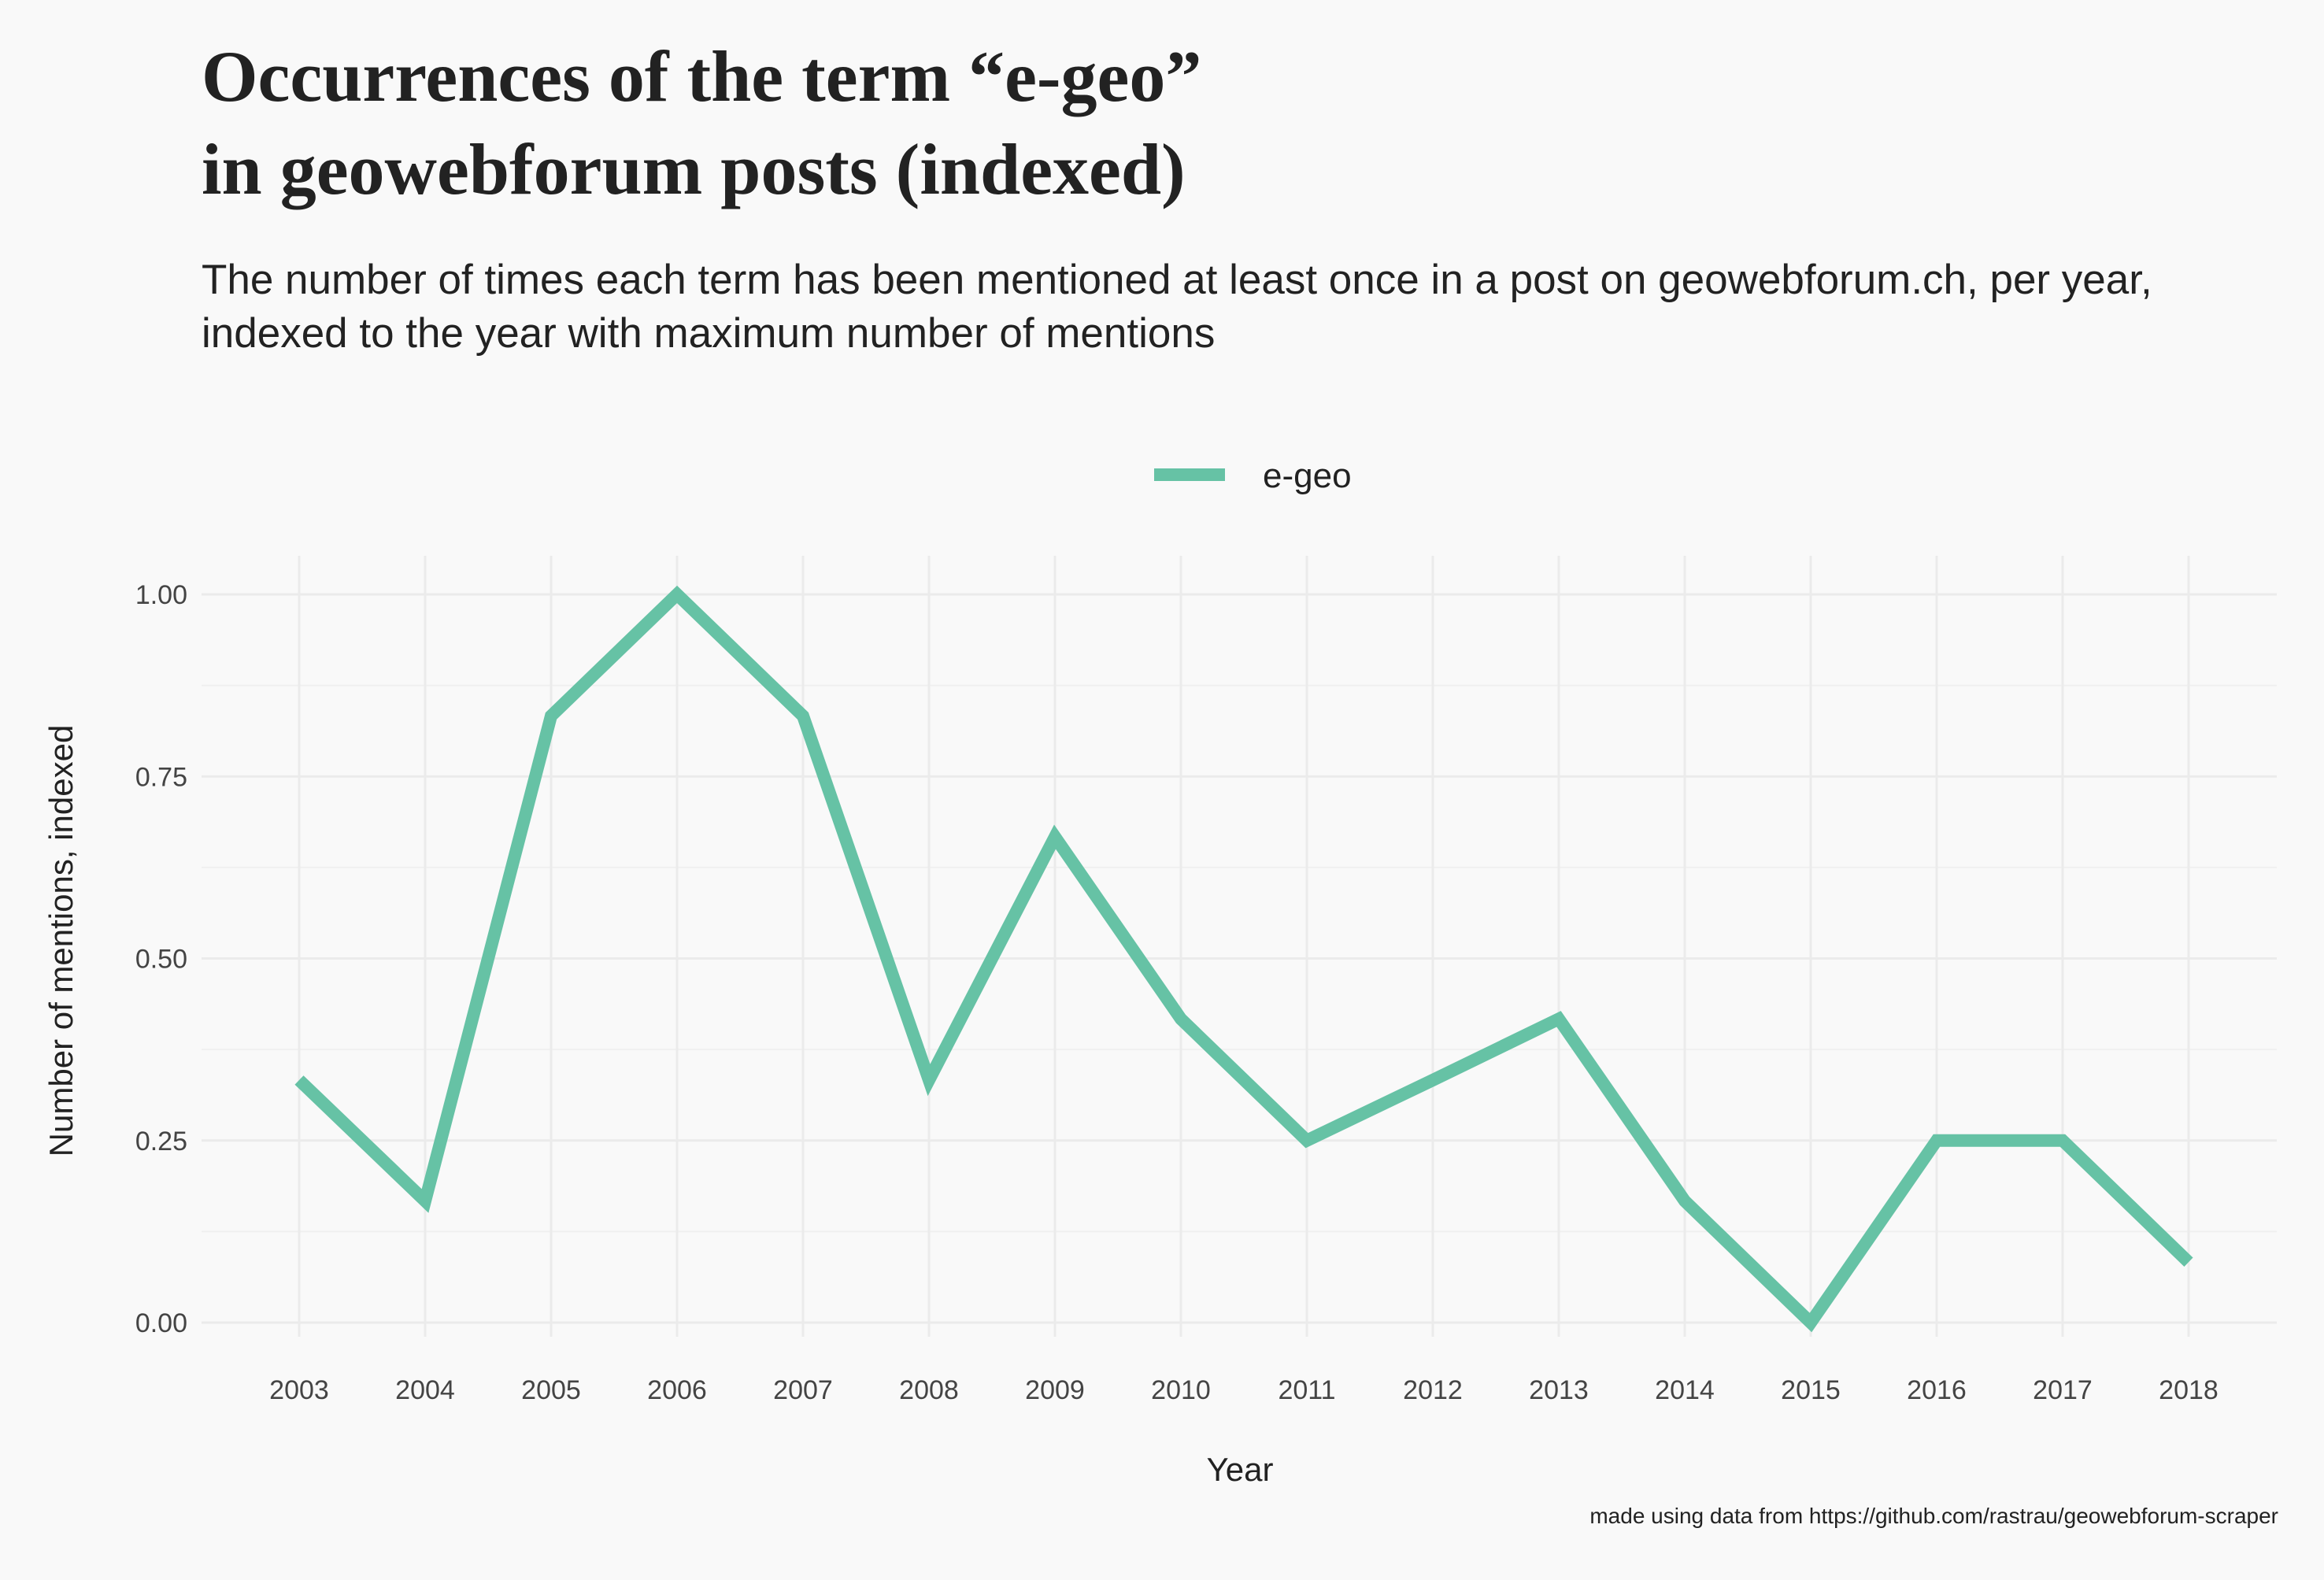 This screenshot has height=1580, width=2324. What do you see at coordinates (1307, 476) in the screenshot?
I see `legend-label-e-geo: e-geo` at bounding box center [1307, 476].